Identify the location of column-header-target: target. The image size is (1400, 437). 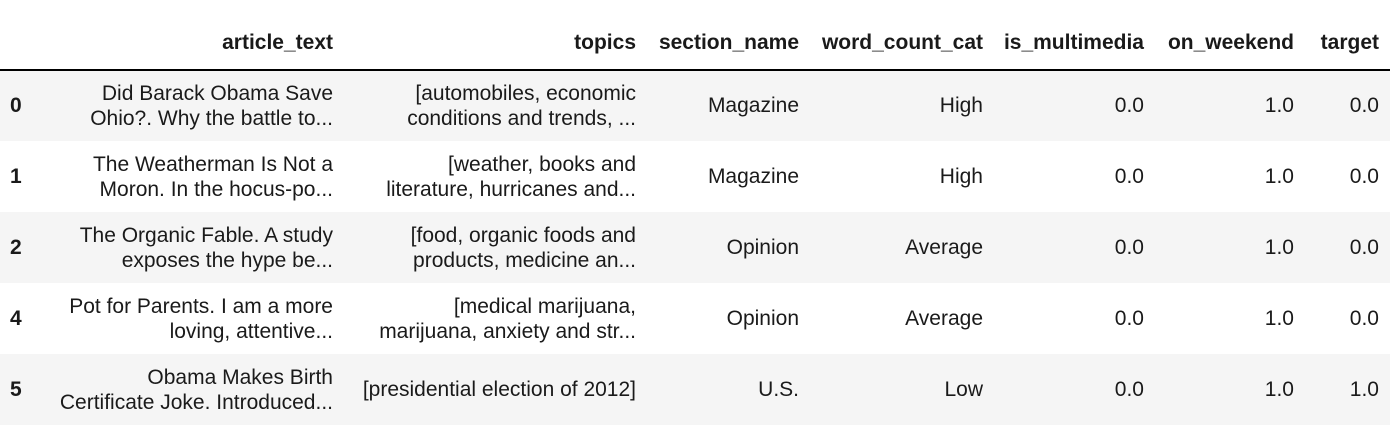
(1347, 44).